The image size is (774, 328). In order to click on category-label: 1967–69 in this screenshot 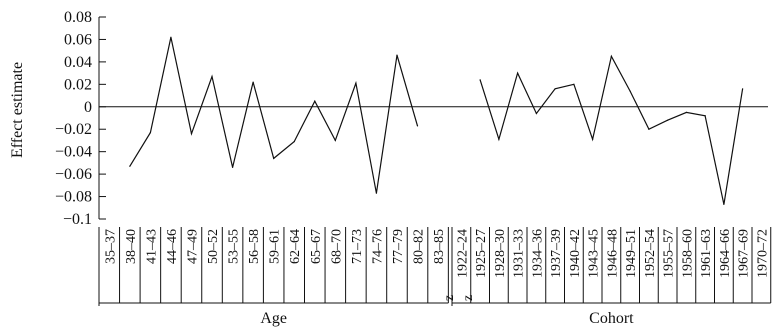, I will do `click(744, 253)`.